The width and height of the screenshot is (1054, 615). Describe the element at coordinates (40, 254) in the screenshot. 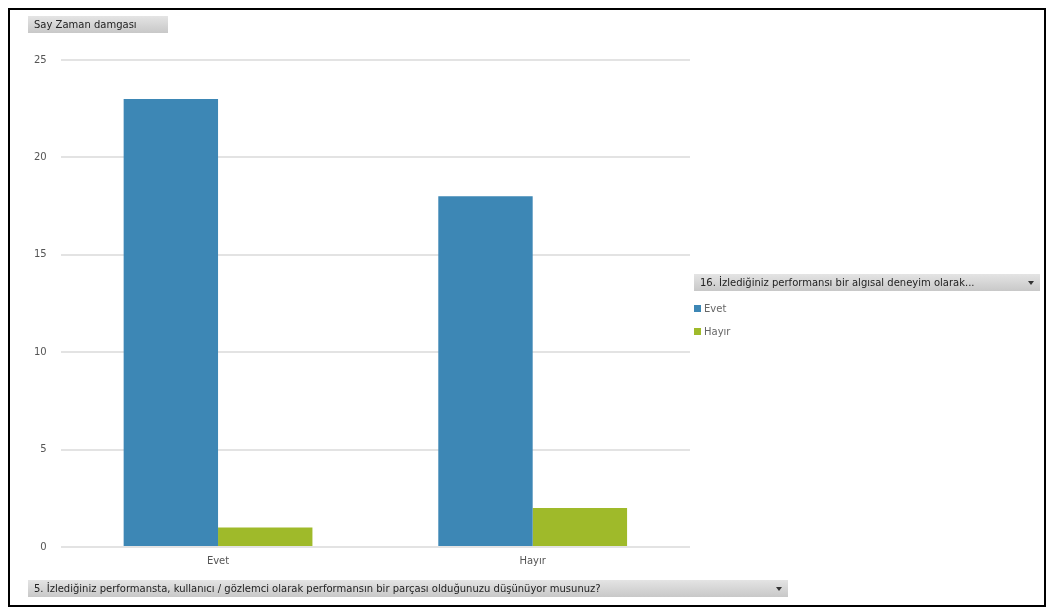

I see `y-tick-label: 15` at that location.